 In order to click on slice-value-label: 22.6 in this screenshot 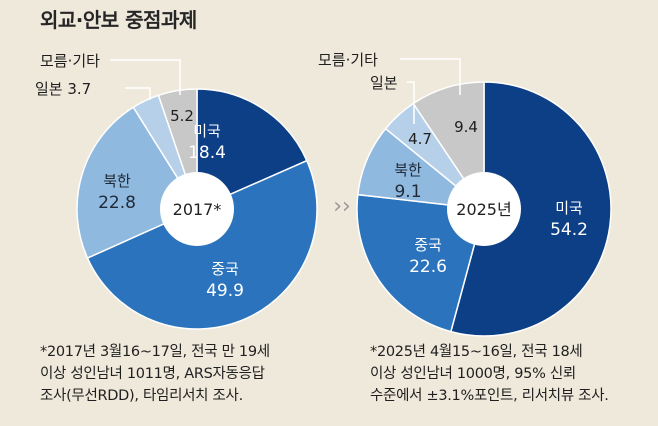, I will do `click(428, 267)`.